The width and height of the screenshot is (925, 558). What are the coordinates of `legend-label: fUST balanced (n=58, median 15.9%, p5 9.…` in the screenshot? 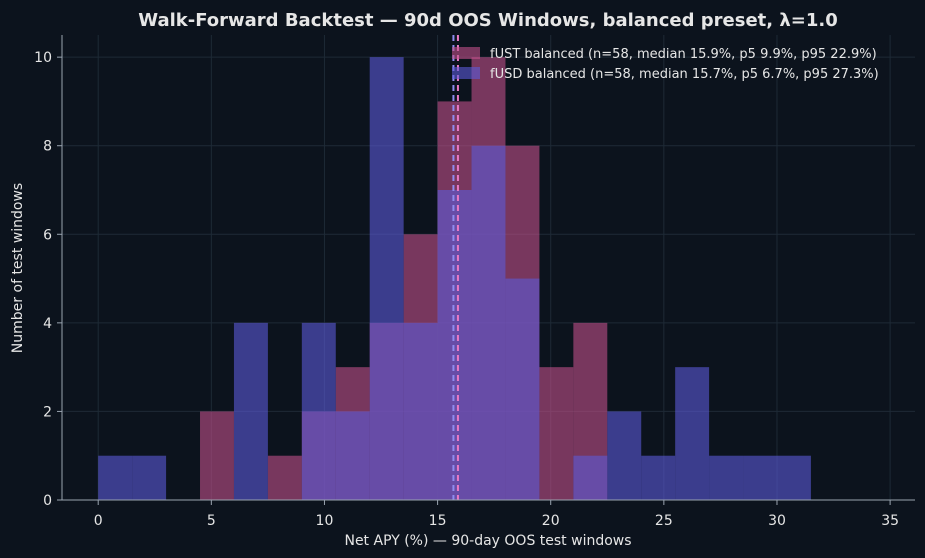 It's located at (683, 54).